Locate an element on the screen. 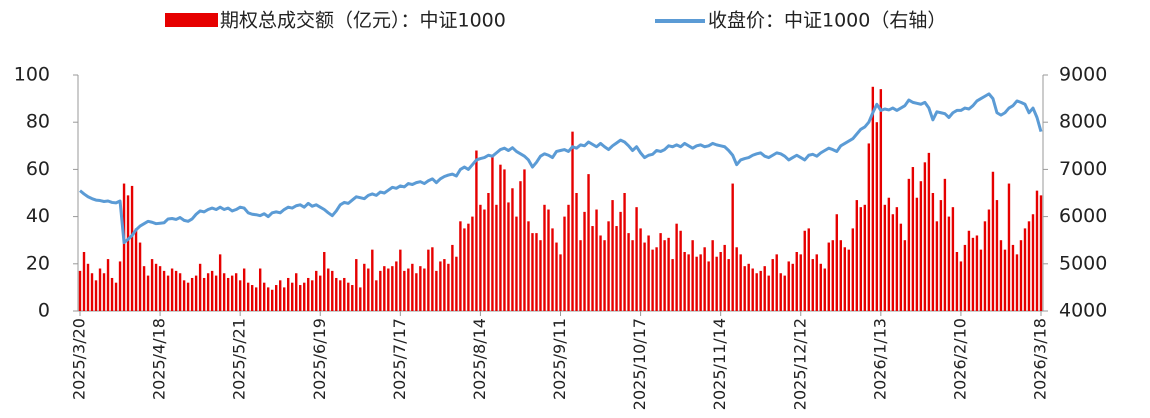 Image resolution: width=1150 pixels, height=418 pixels. x-tick-label: 2026/2/10 is located at coordinates (959, 359).